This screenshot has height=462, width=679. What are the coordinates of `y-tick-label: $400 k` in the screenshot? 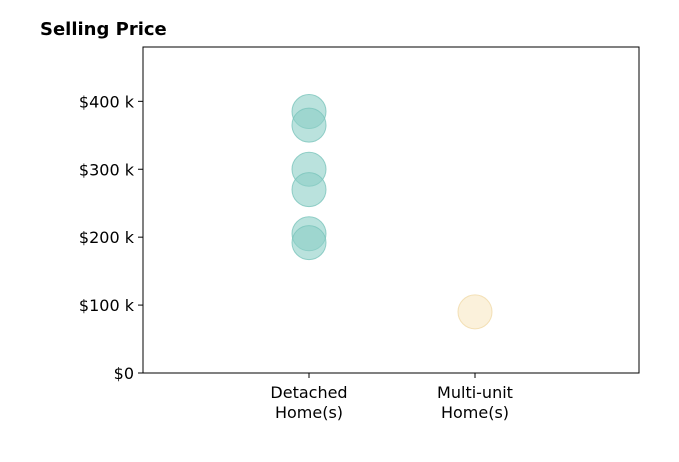 It's located at (107, 101).